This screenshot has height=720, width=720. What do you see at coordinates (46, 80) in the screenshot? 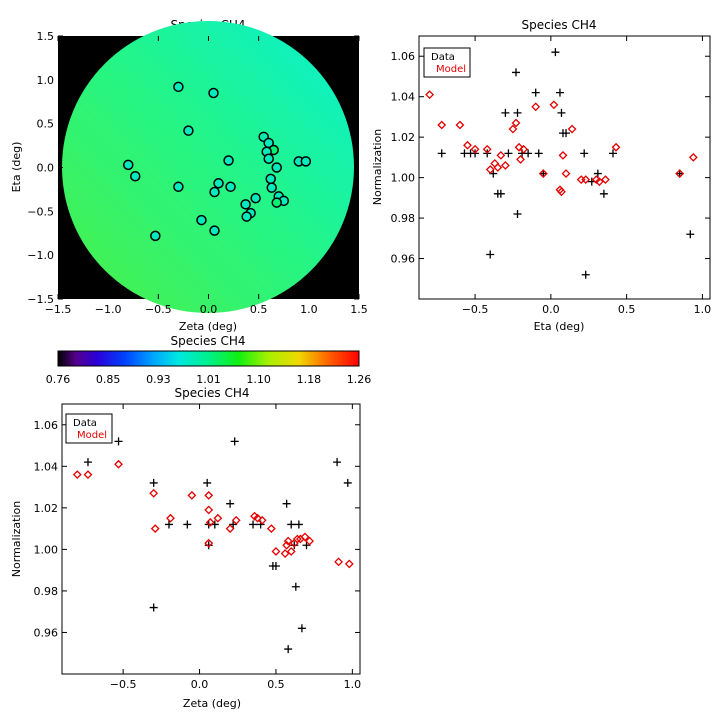
I see `y-tick-label: 1.0` at bounding box center [46, 80].